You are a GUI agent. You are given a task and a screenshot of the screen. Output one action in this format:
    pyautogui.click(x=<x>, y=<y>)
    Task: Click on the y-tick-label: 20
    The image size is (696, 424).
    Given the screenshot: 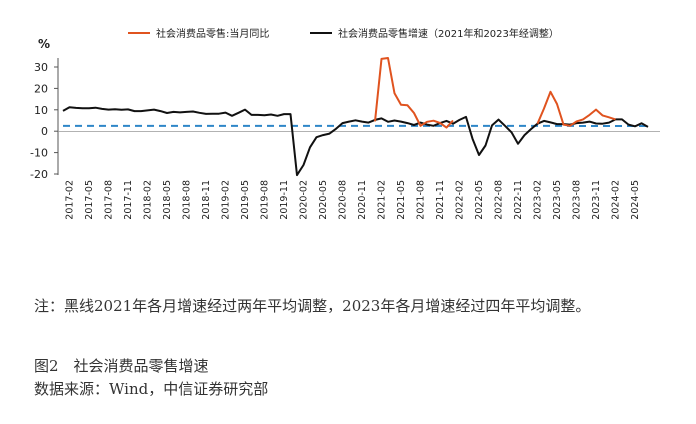 What is the action you would take?
    pyautogui.click(x=41, y=88)
    